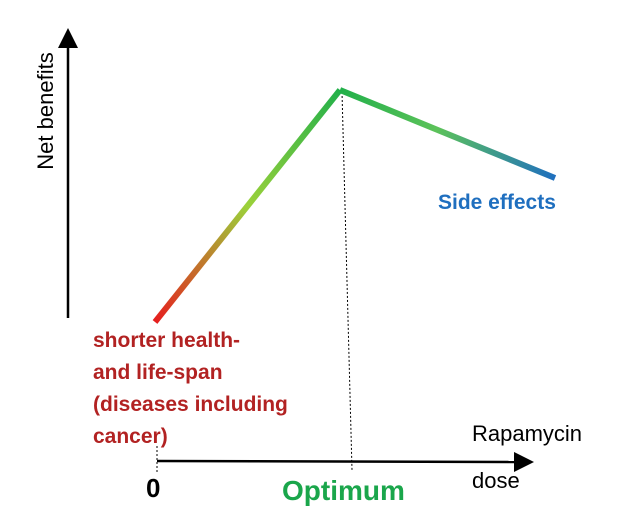 The width and height of the screenshot is (630, 525). I want to click on y-axis-label: Net benefits, so click(45, 111).